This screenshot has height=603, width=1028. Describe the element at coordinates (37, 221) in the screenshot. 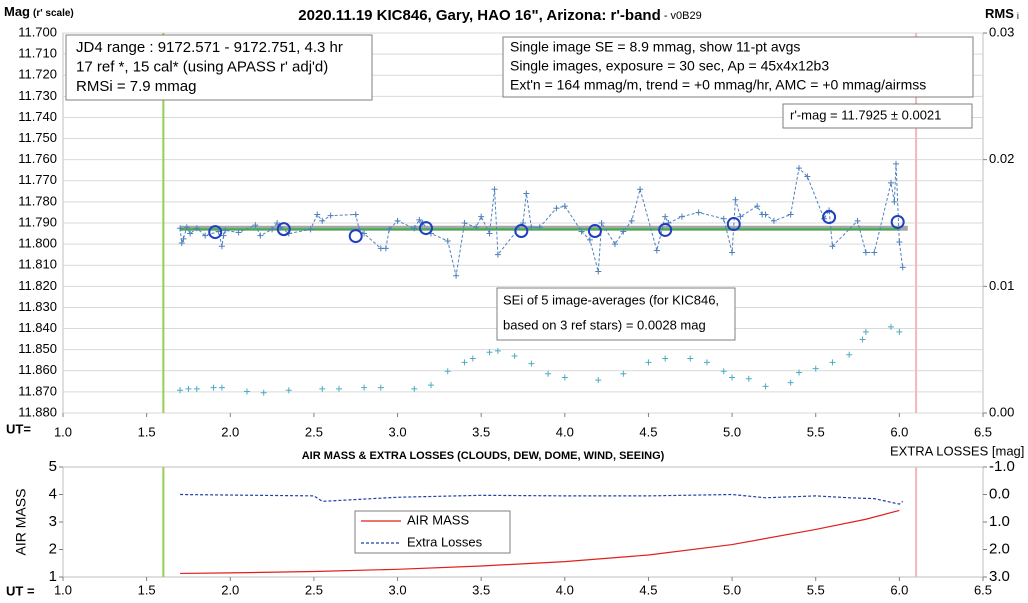

I see `y-tick-label: 11.790` at that location.